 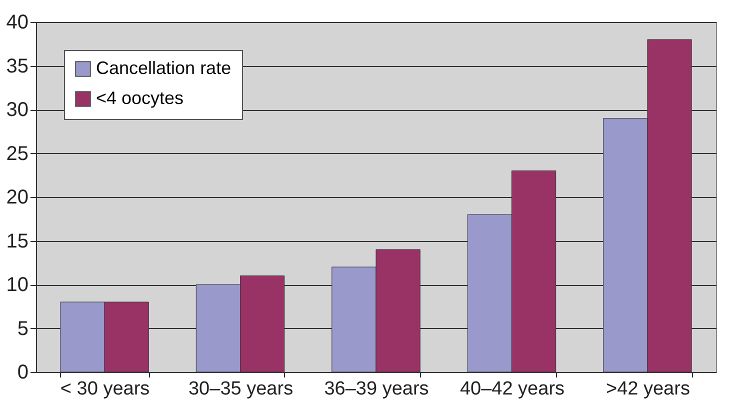 What do you see at coordinates (22, 329) in the screenshot?
I see `y-tick-label: 5` at bounding box center [22, 329].